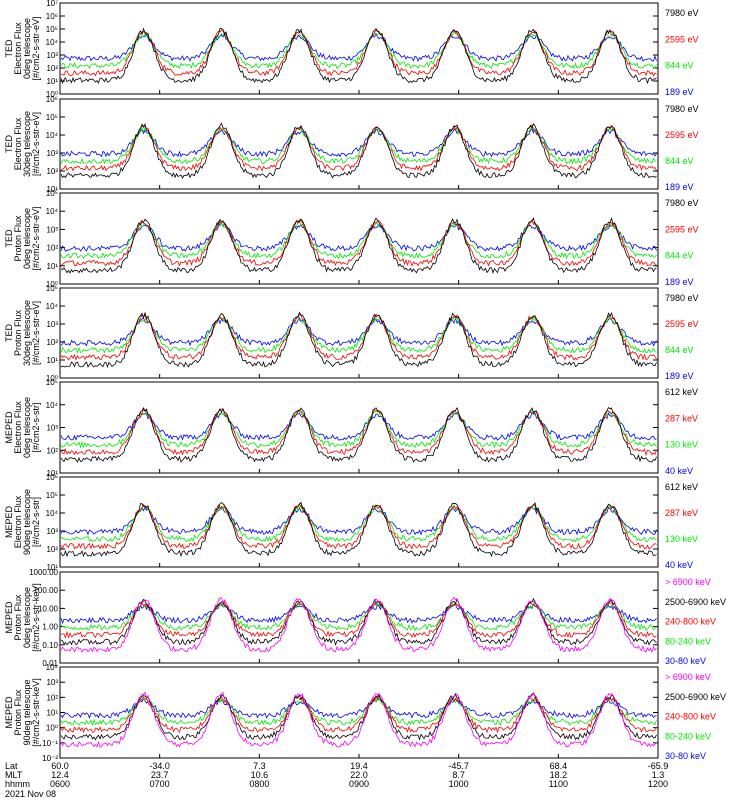 This screenshot has height=800, width=750. Describe the element at coordinates (50, 743) in the screenshot. I see `ytick-label: 10⁻¹` at that location.